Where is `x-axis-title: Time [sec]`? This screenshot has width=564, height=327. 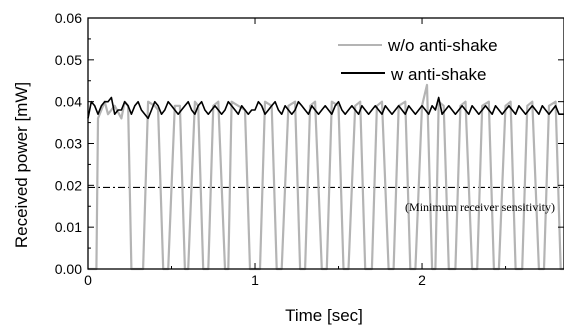 x-axis-title: Time [sec] is located at coordinates (324, 315).